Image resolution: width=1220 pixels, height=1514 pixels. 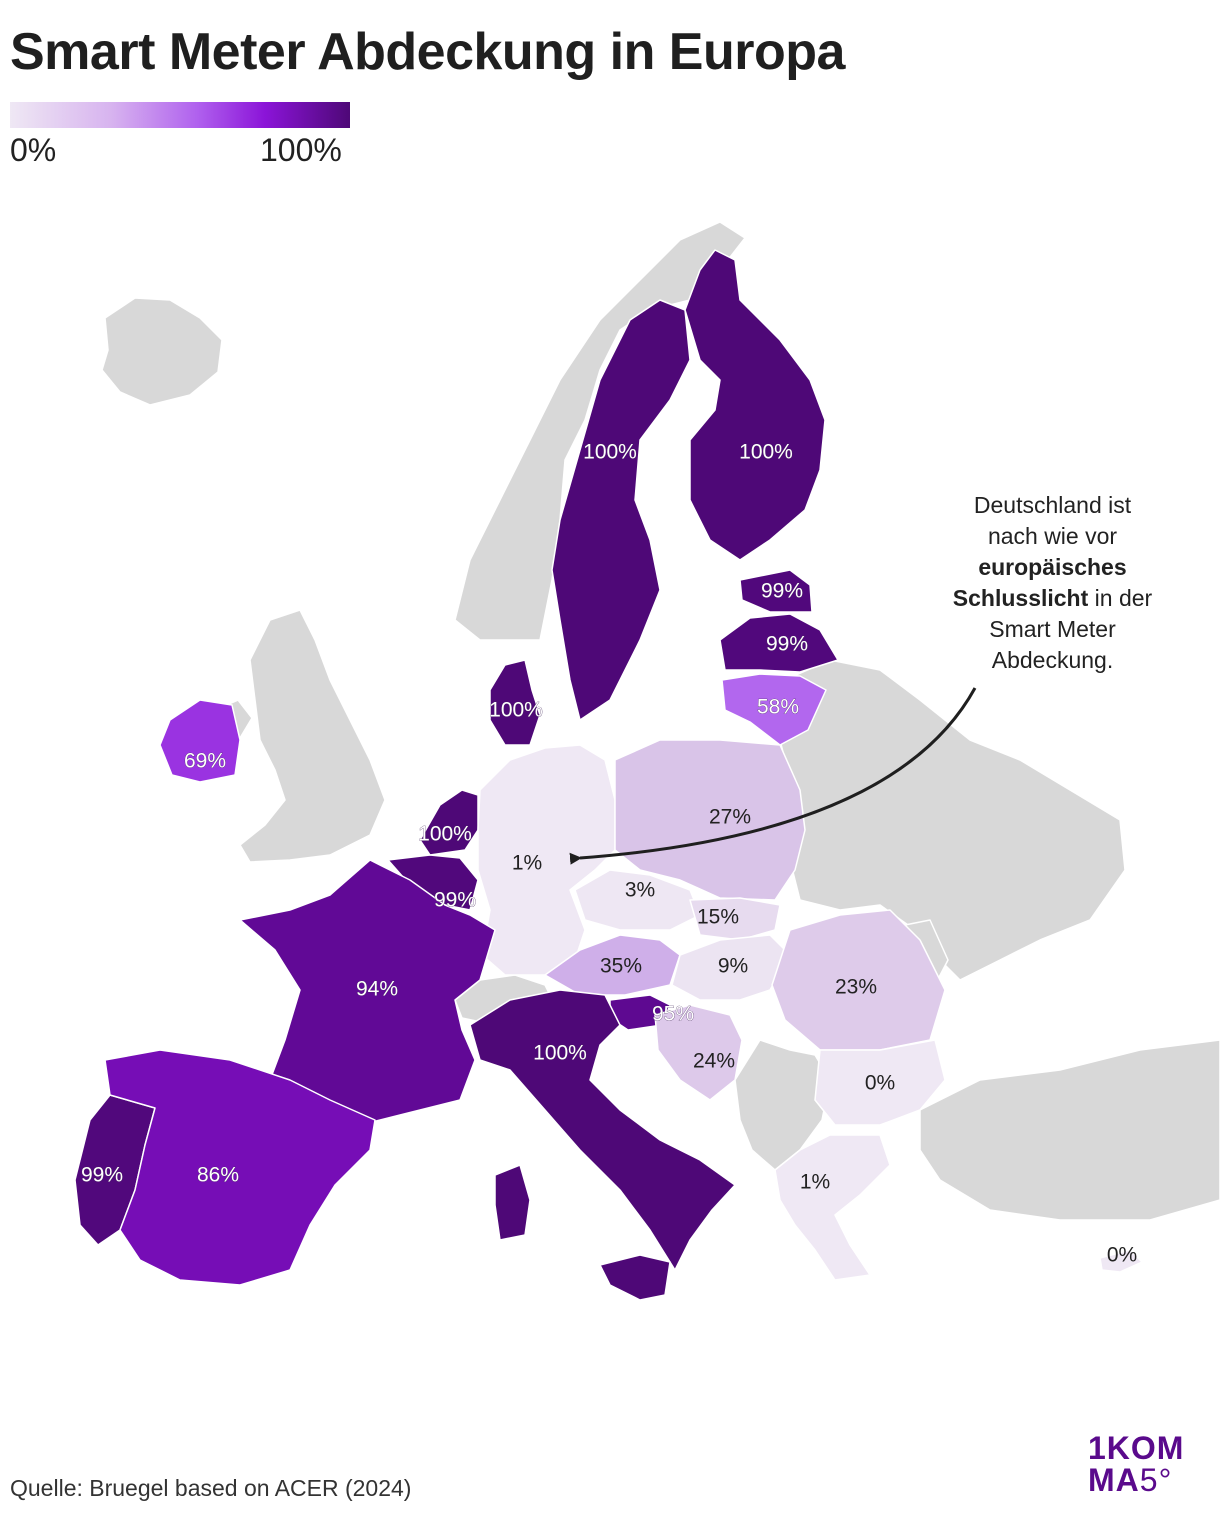 I want to click on country-cyprus, so click(x=1121, y=1261).